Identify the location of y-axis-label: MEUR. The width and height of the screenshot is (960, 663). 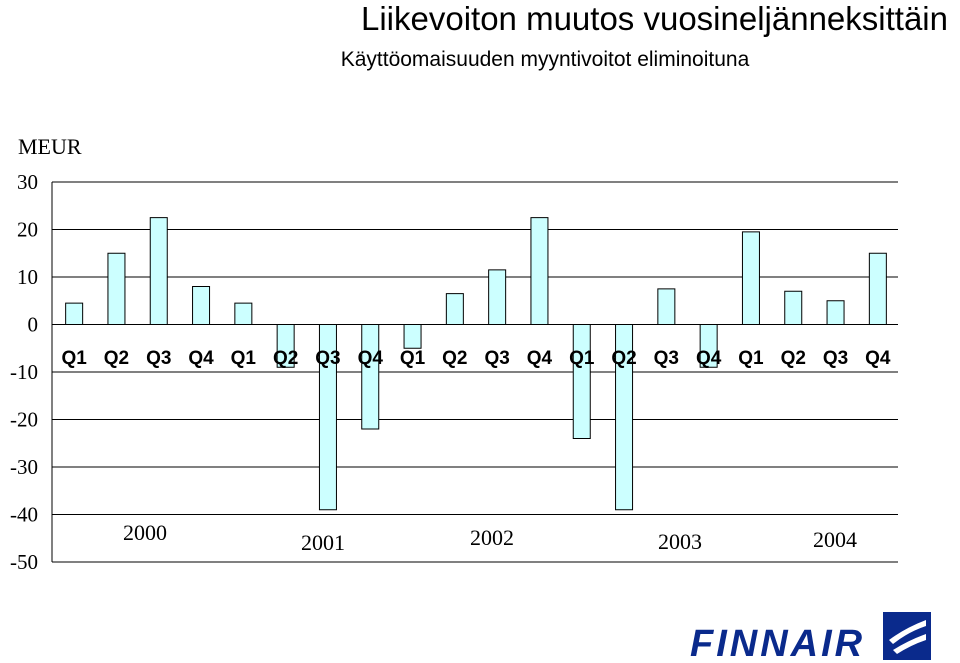
(50, 146).